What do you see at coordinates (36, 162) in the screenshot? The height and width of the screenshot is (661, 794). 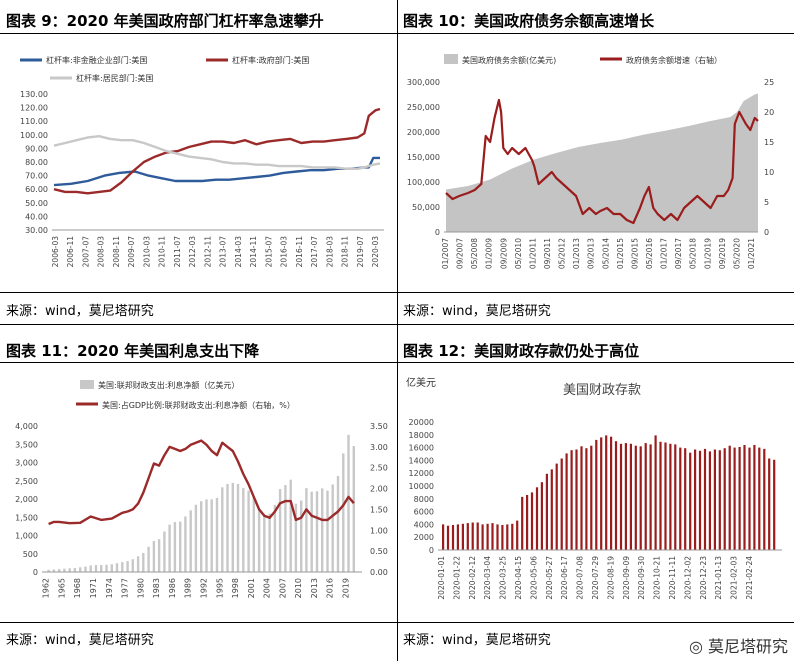 I see `y-tick-label: 80.00` at bounding box center [36, 162].